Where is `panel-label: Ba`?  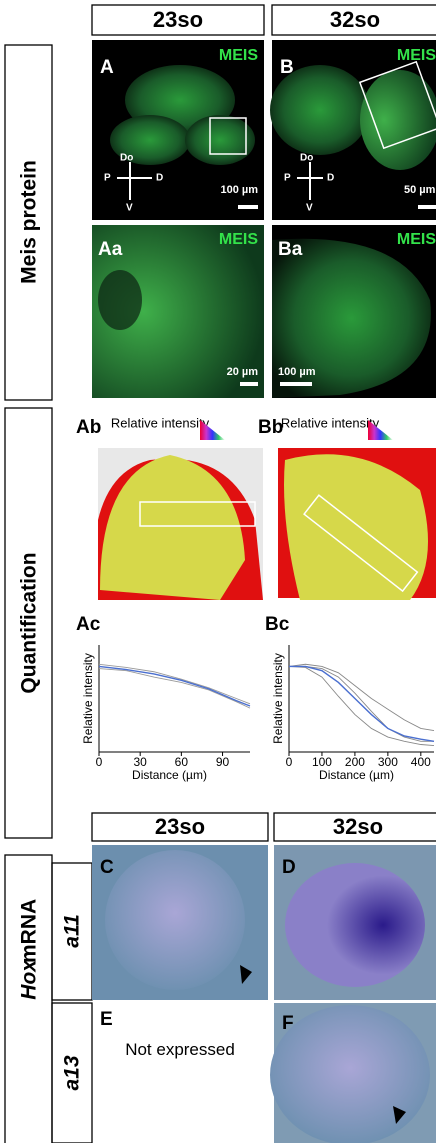 panel-label: Ba is located at coordinates (290, 249).